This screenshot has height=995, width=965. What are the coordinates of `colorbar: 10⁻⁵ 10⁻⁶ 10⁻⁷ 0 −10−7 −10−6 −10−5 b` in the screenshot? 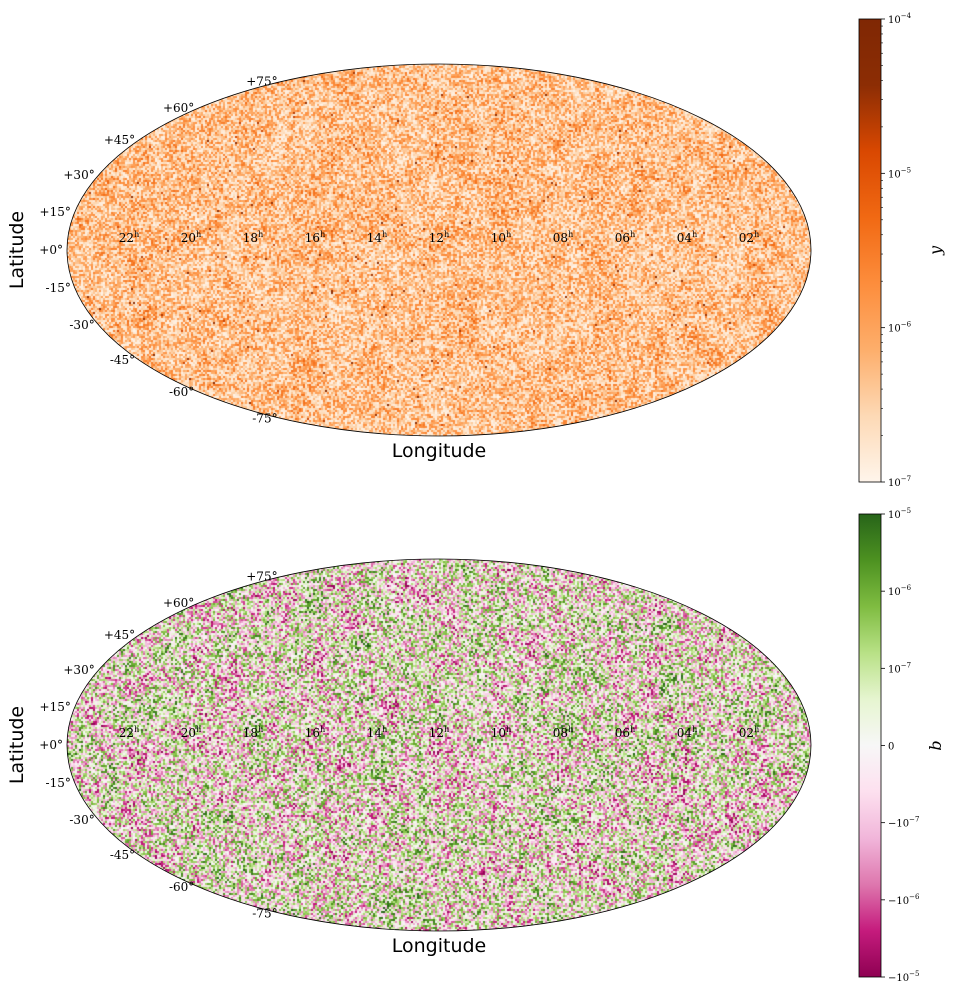 It's located at (901, 745).